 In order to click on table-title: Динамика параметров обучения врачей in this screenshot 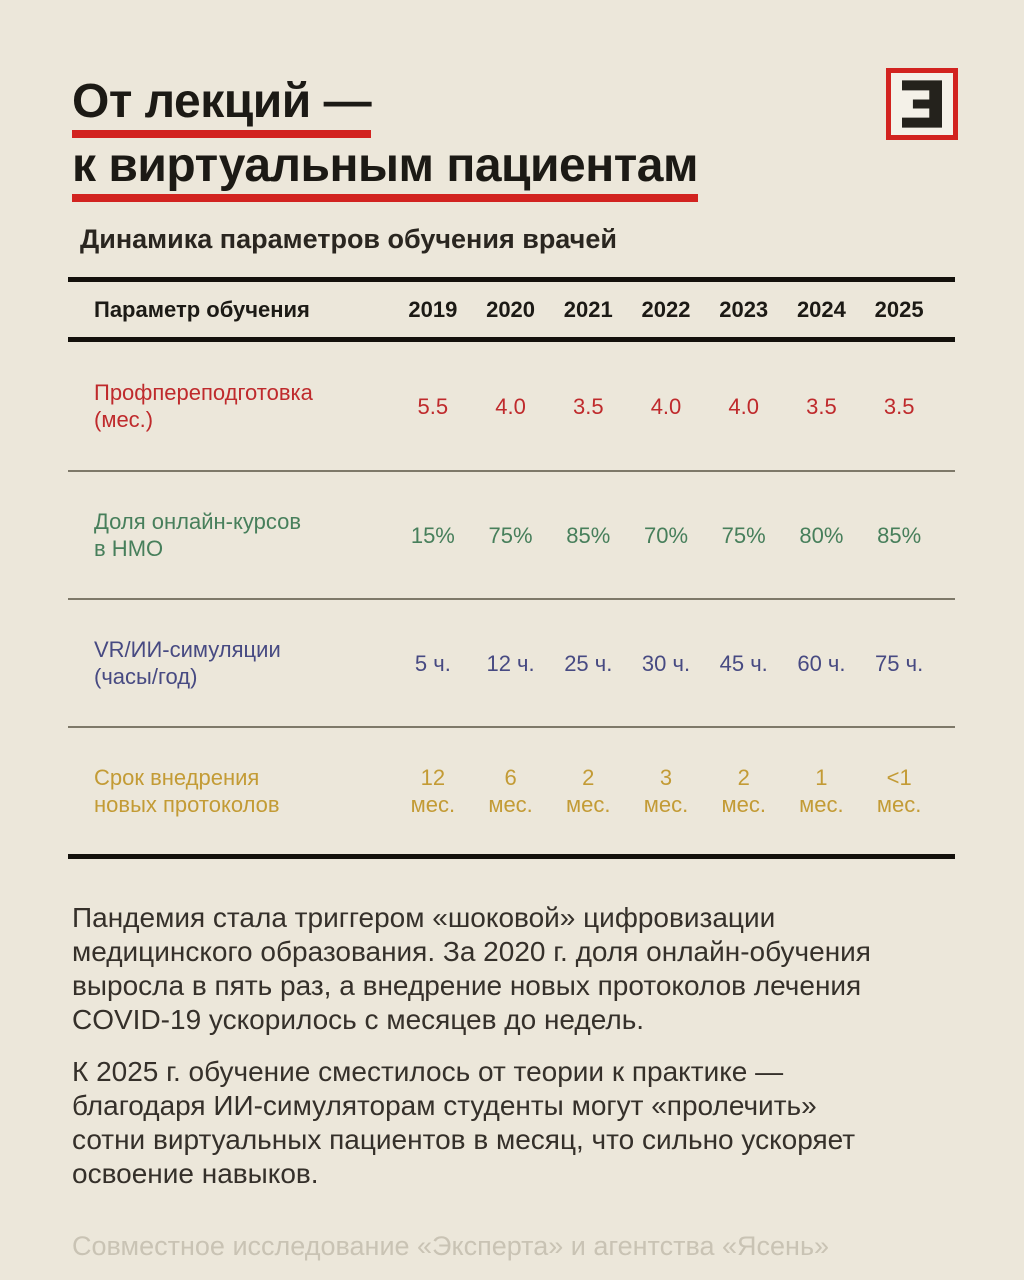, I will do `click(348, 239)`.